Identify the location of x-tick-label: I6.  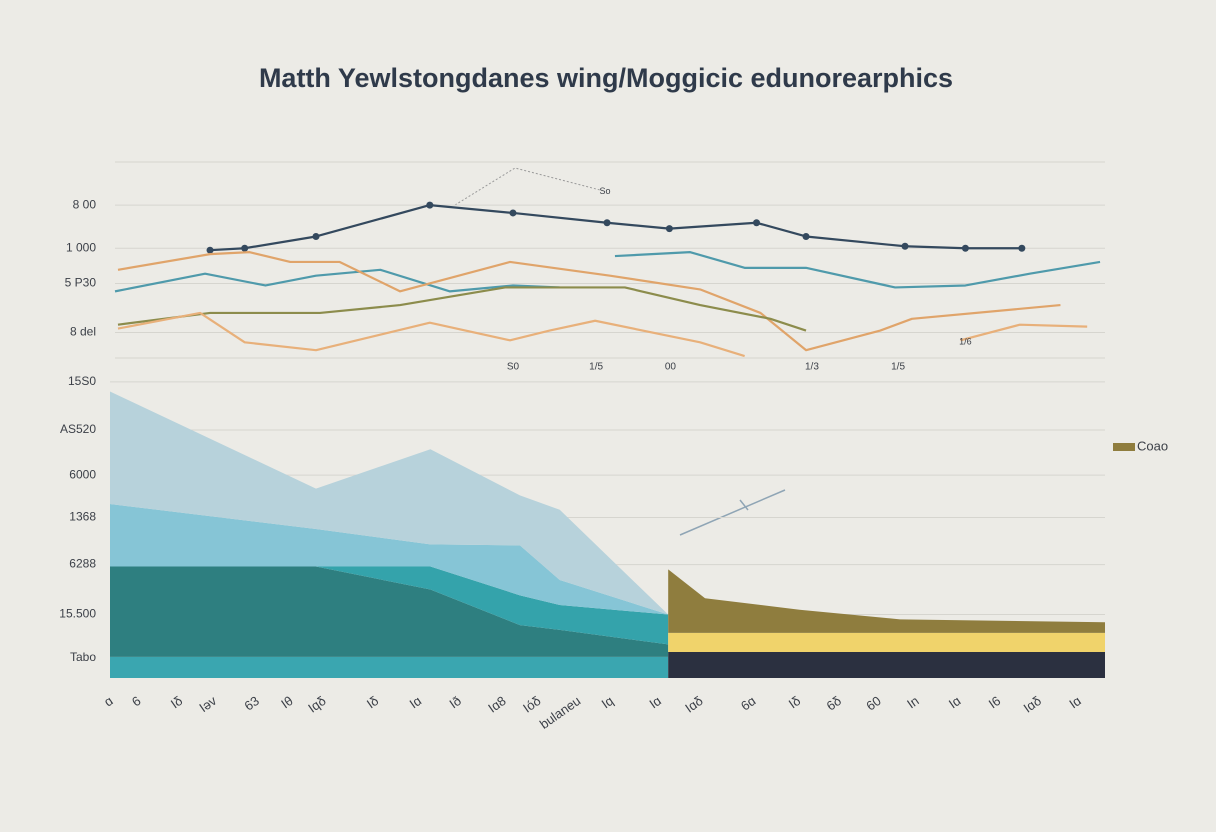
(994, 702).